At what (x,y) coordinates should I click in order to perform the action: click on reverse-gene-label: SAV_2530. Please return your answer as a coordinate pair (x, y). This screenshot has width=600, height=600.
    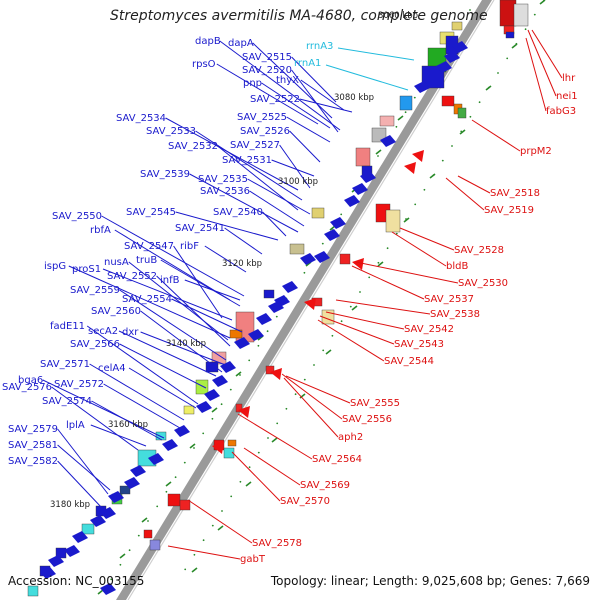
    Looking at the image, I should click on (483, 283).